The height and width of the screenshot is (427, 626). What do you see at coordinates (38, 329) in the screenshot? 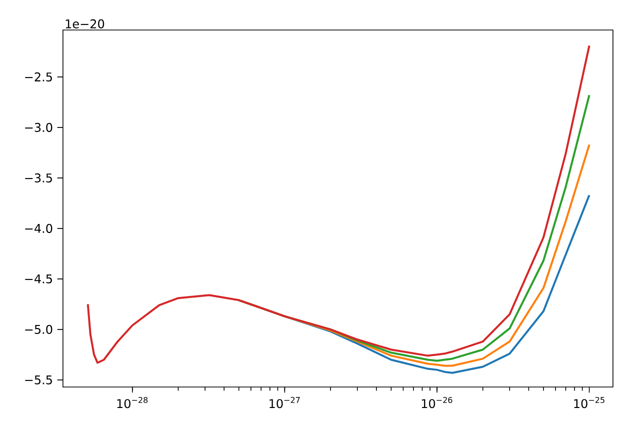
I see `y-tick-label: −5.0` at bounding box center [38, 329].